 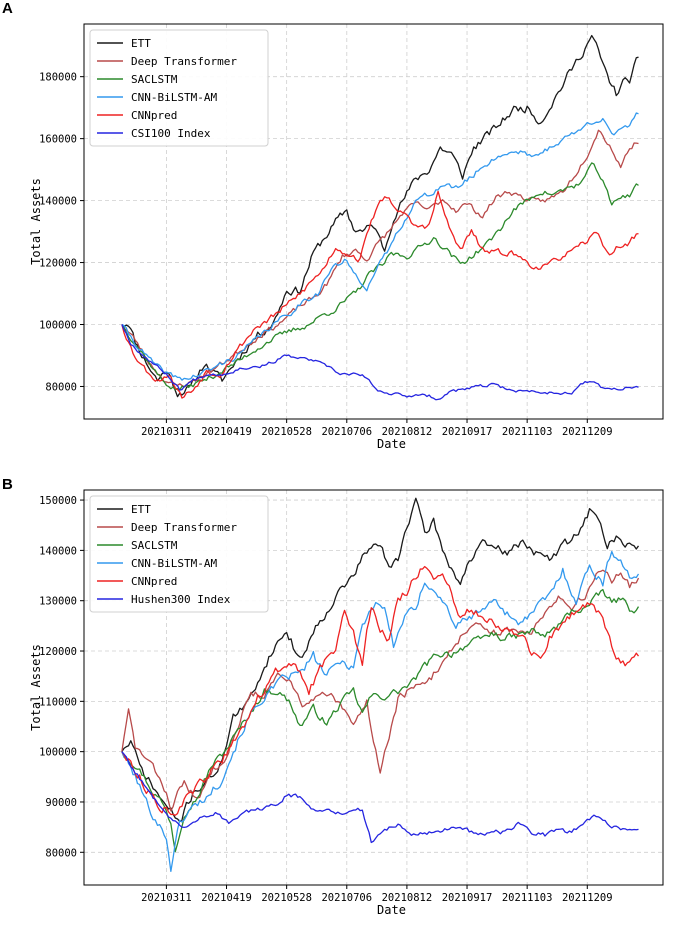 I want to click on chart-b-legend-box, so click(x=179, y=554).